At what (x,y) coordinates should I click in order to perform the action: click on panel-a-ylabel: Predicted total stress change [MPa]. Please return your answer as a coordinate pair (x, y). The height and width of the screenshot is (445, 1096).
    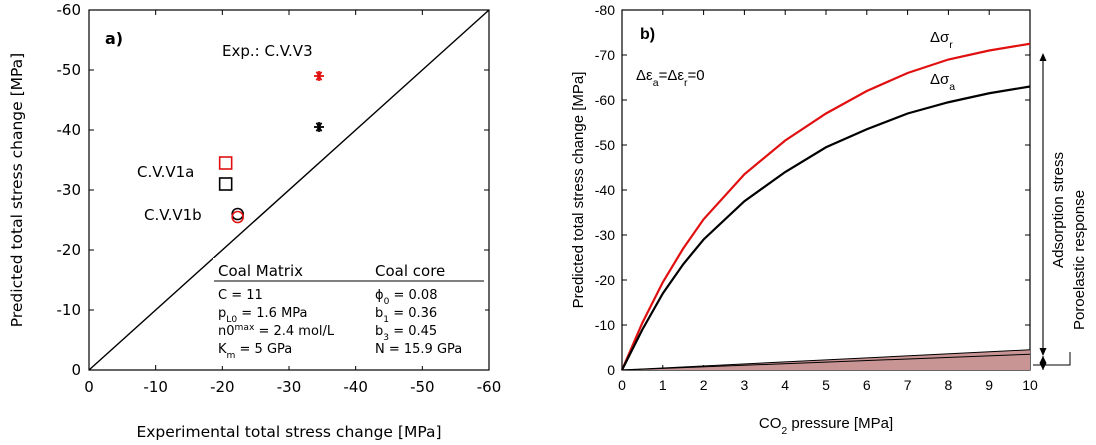
    Looking at the image, I should click on (17, 190).